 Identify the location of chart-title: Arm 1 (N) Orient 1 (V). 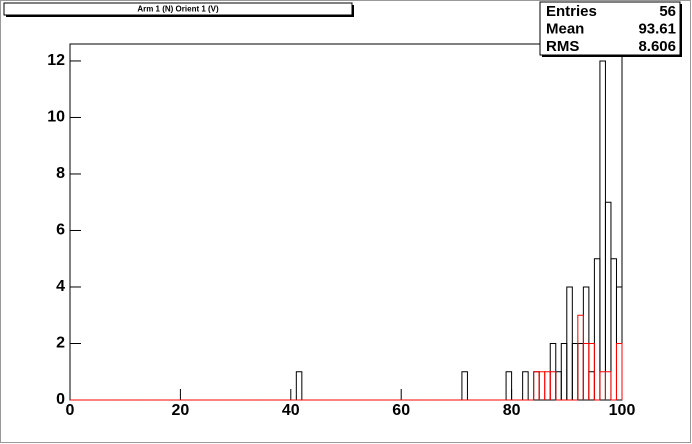
(178, 9).